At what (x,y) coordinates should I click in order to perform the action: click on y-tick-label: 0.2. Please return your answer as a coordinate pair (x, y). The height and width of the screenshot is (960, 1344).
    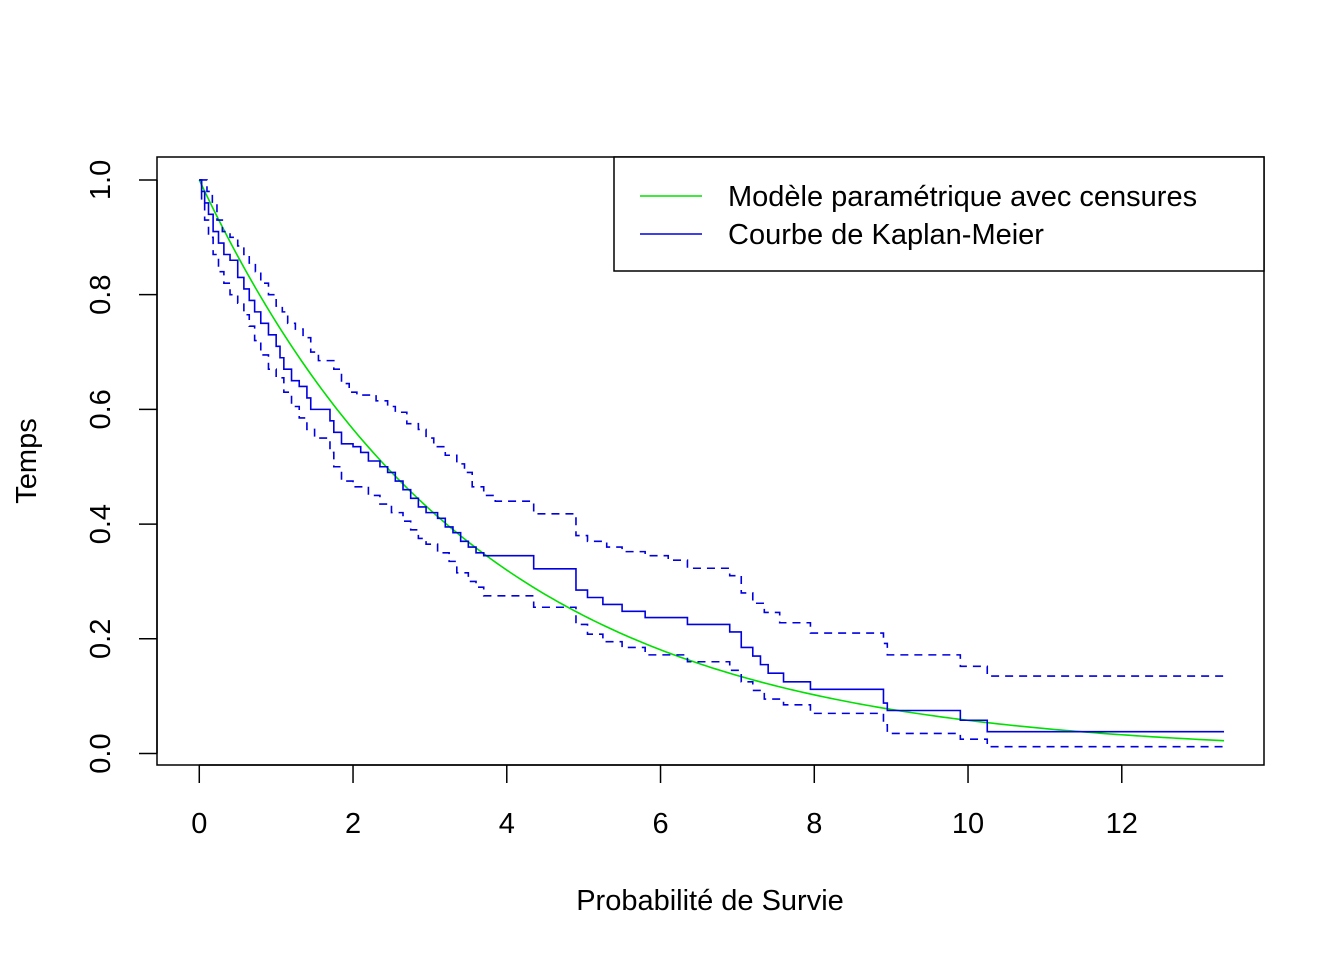
    Looking at the image, I should click on (101, 639).